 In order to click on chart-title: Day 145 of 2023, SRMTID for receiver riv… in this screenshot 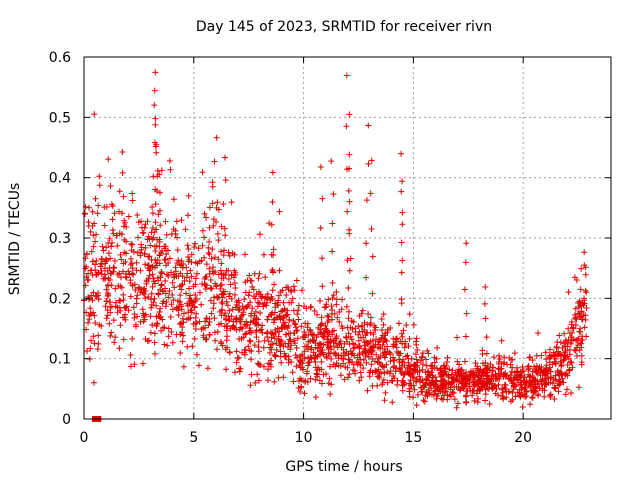, I will do `click(344, 27)`.